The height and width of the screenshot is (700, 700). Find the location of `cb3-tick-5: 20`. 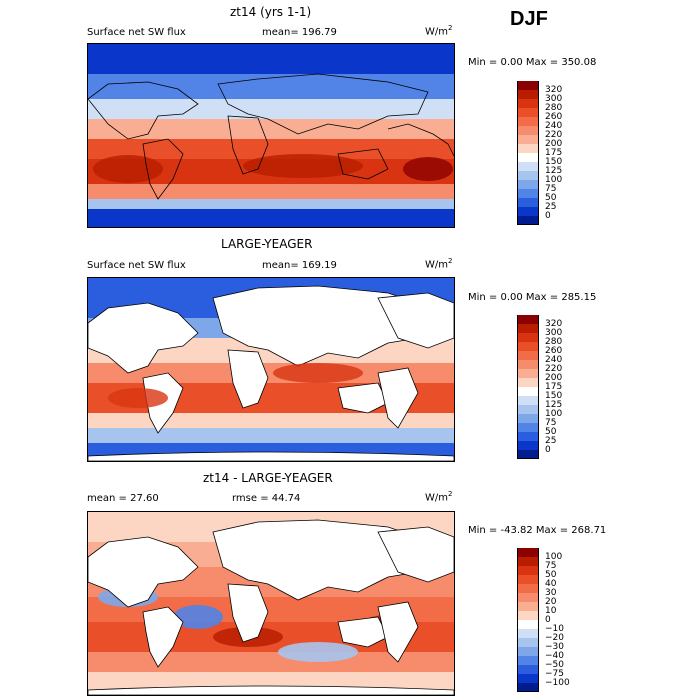

cb3-tick-5: 20 is located at coordinates (551, 602).